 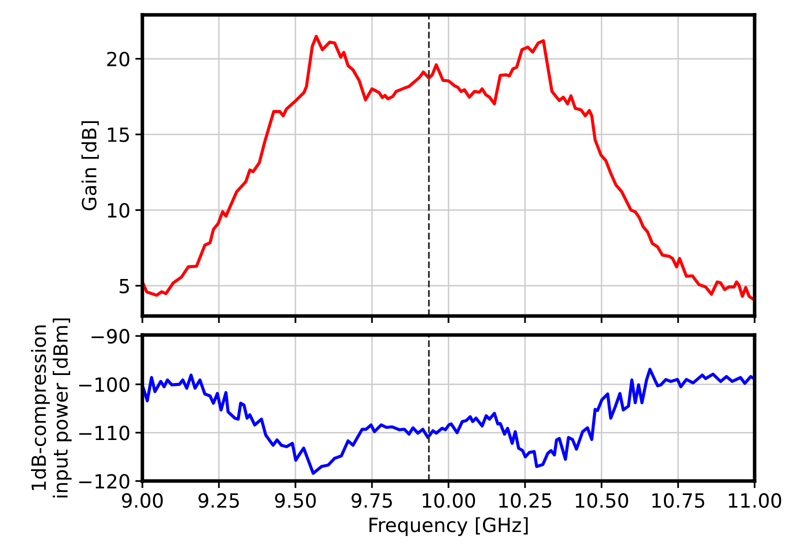 I want to click on x-tick-label: 10.25, so click(x=525, y=500).